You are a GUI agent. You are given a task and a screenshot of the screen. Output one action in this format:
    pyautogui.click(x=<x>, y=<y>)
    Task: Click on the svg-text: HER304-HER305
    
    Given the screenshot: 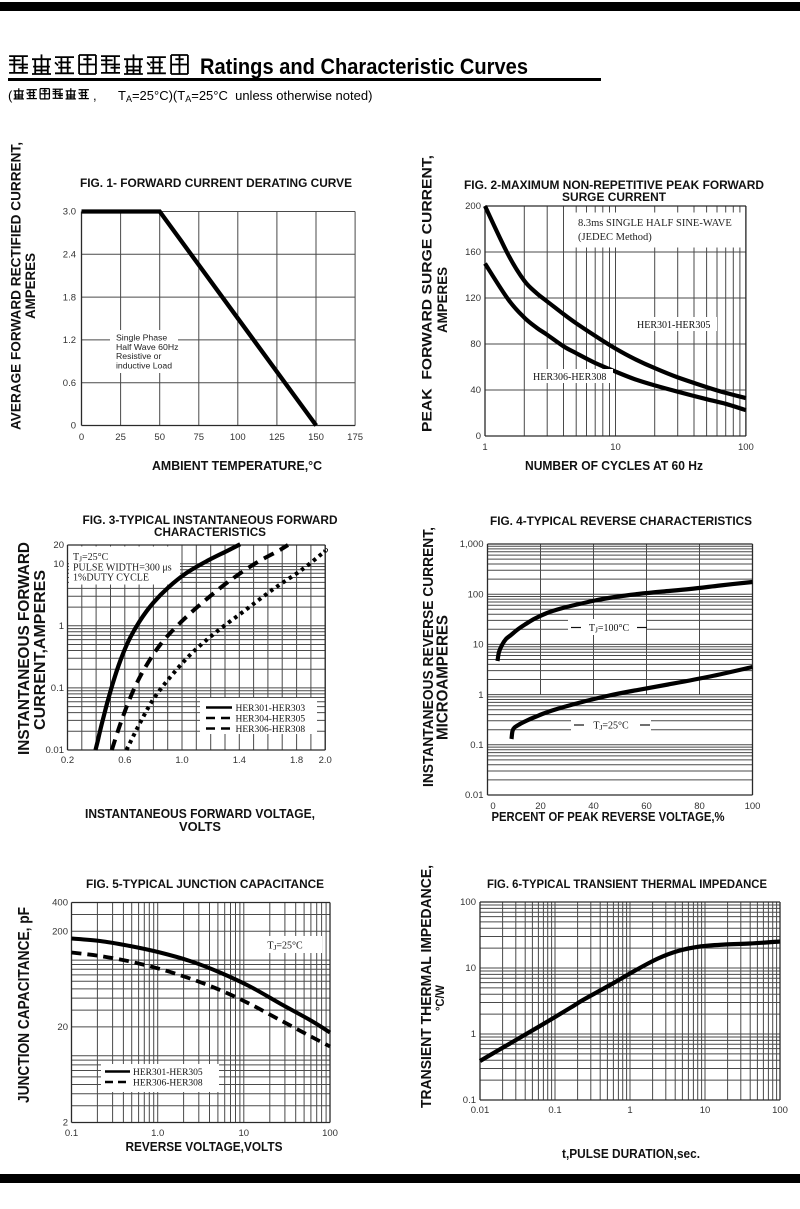 What is the action you would take?
    pyautogui.click(x=271, y=720)
    